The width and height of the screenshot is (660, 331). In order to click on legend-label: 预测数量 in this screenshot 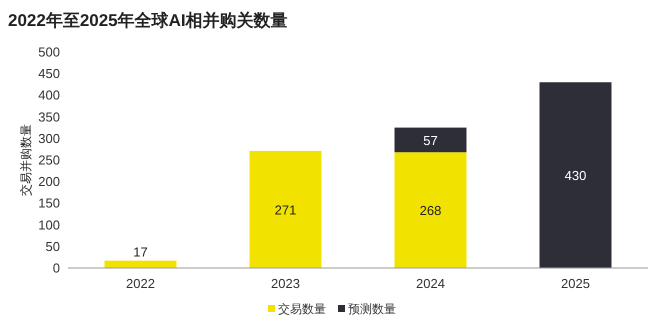, I will do `click(372, 309)`.